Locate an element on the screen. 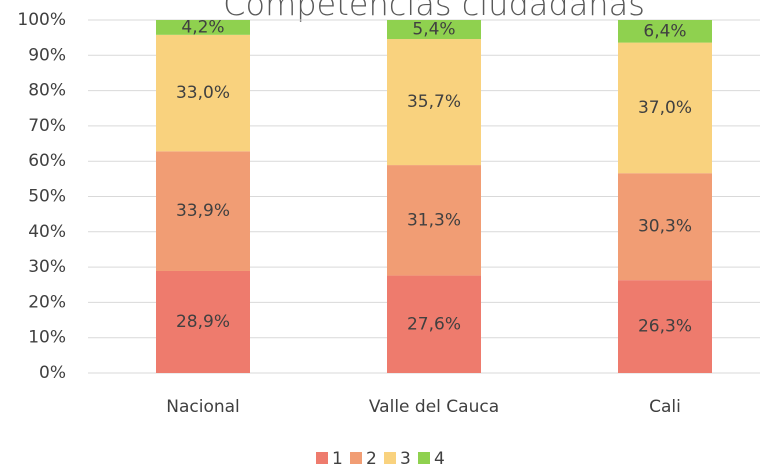 The image size is (769, 467). data-label: 28,9% is located at coordinates (203, 322).